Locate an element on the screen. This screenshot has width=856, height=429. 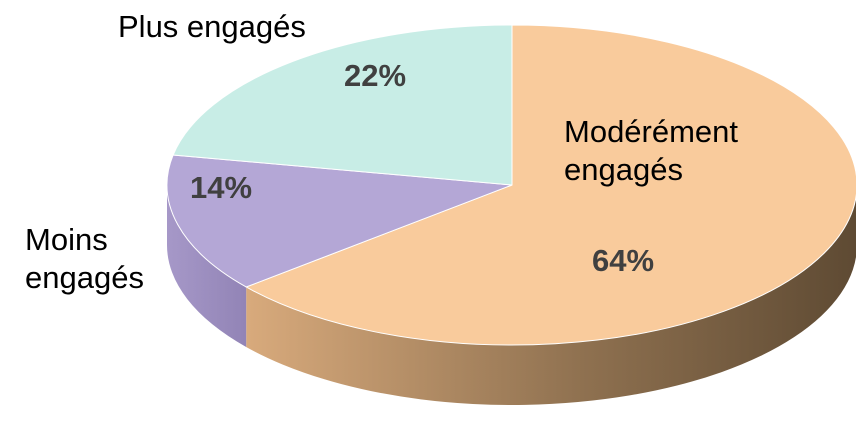
category-label: Moins engagés is located at coordinates (84, 258).